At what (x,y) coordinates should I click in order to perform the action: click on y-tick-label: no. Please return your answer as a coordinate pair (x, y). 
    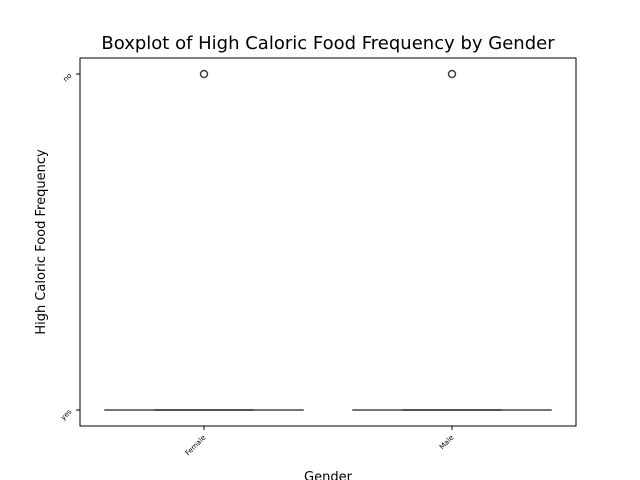
    Looking at the image, I should click on (68, 78).